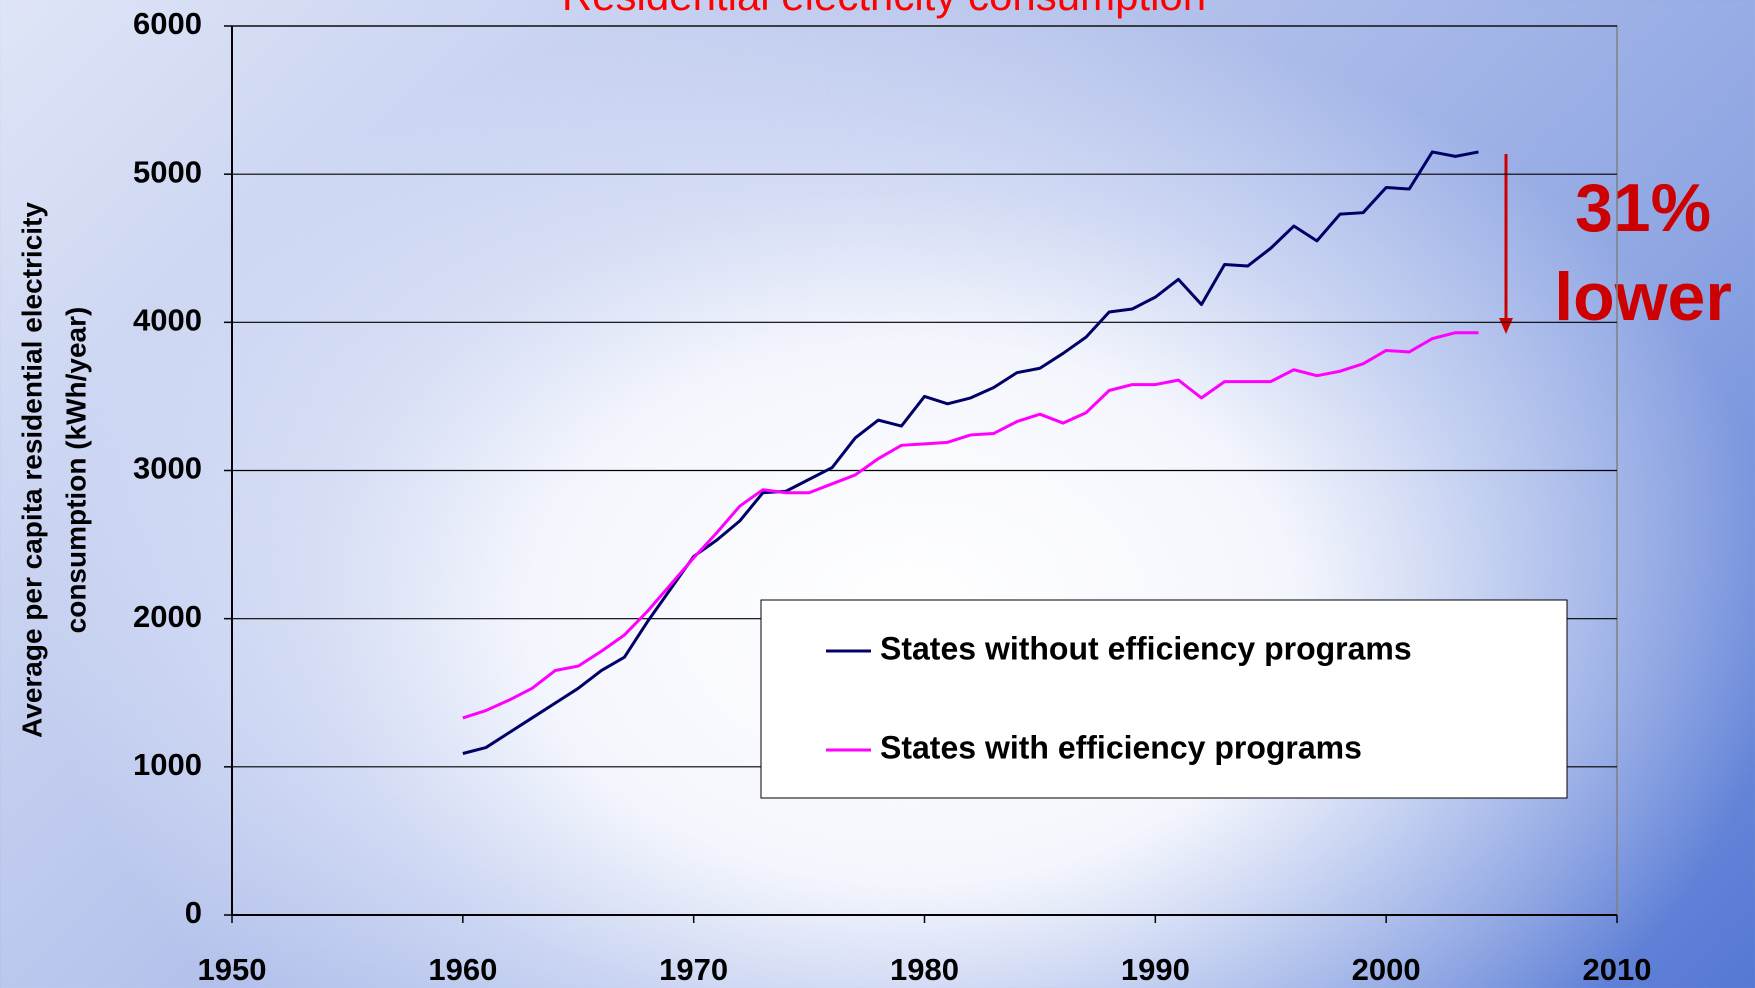 The image size is (1755, 988). Describe the element at coordinates (167, 320) in the screenshot. I see `y-tick-label: 4000` at that location.